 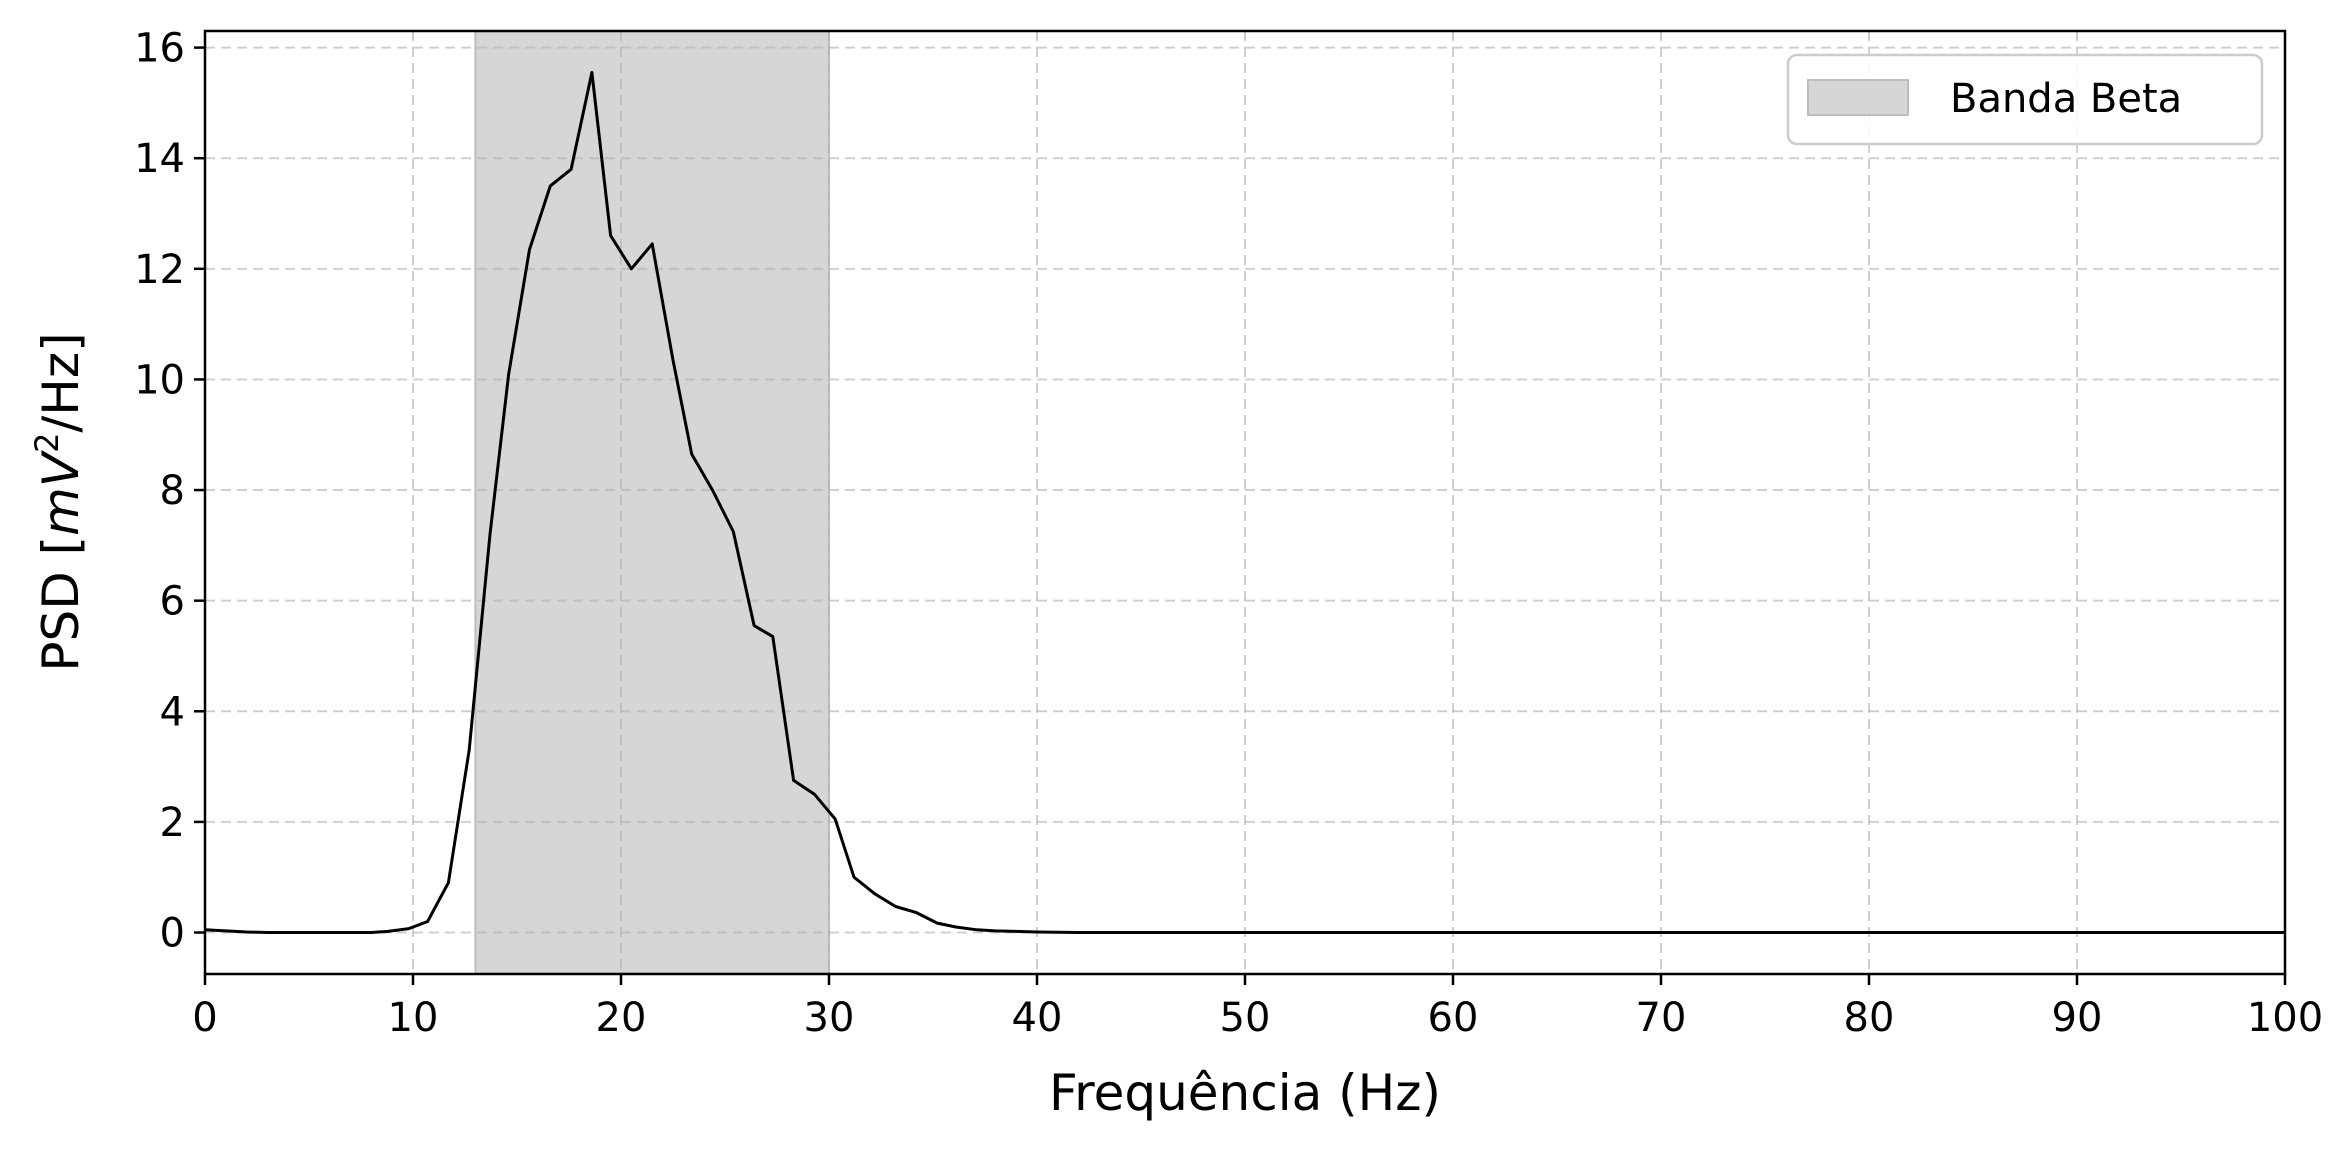 I want to click on x-tick-label: 70, so click(x=1661, y=1018).